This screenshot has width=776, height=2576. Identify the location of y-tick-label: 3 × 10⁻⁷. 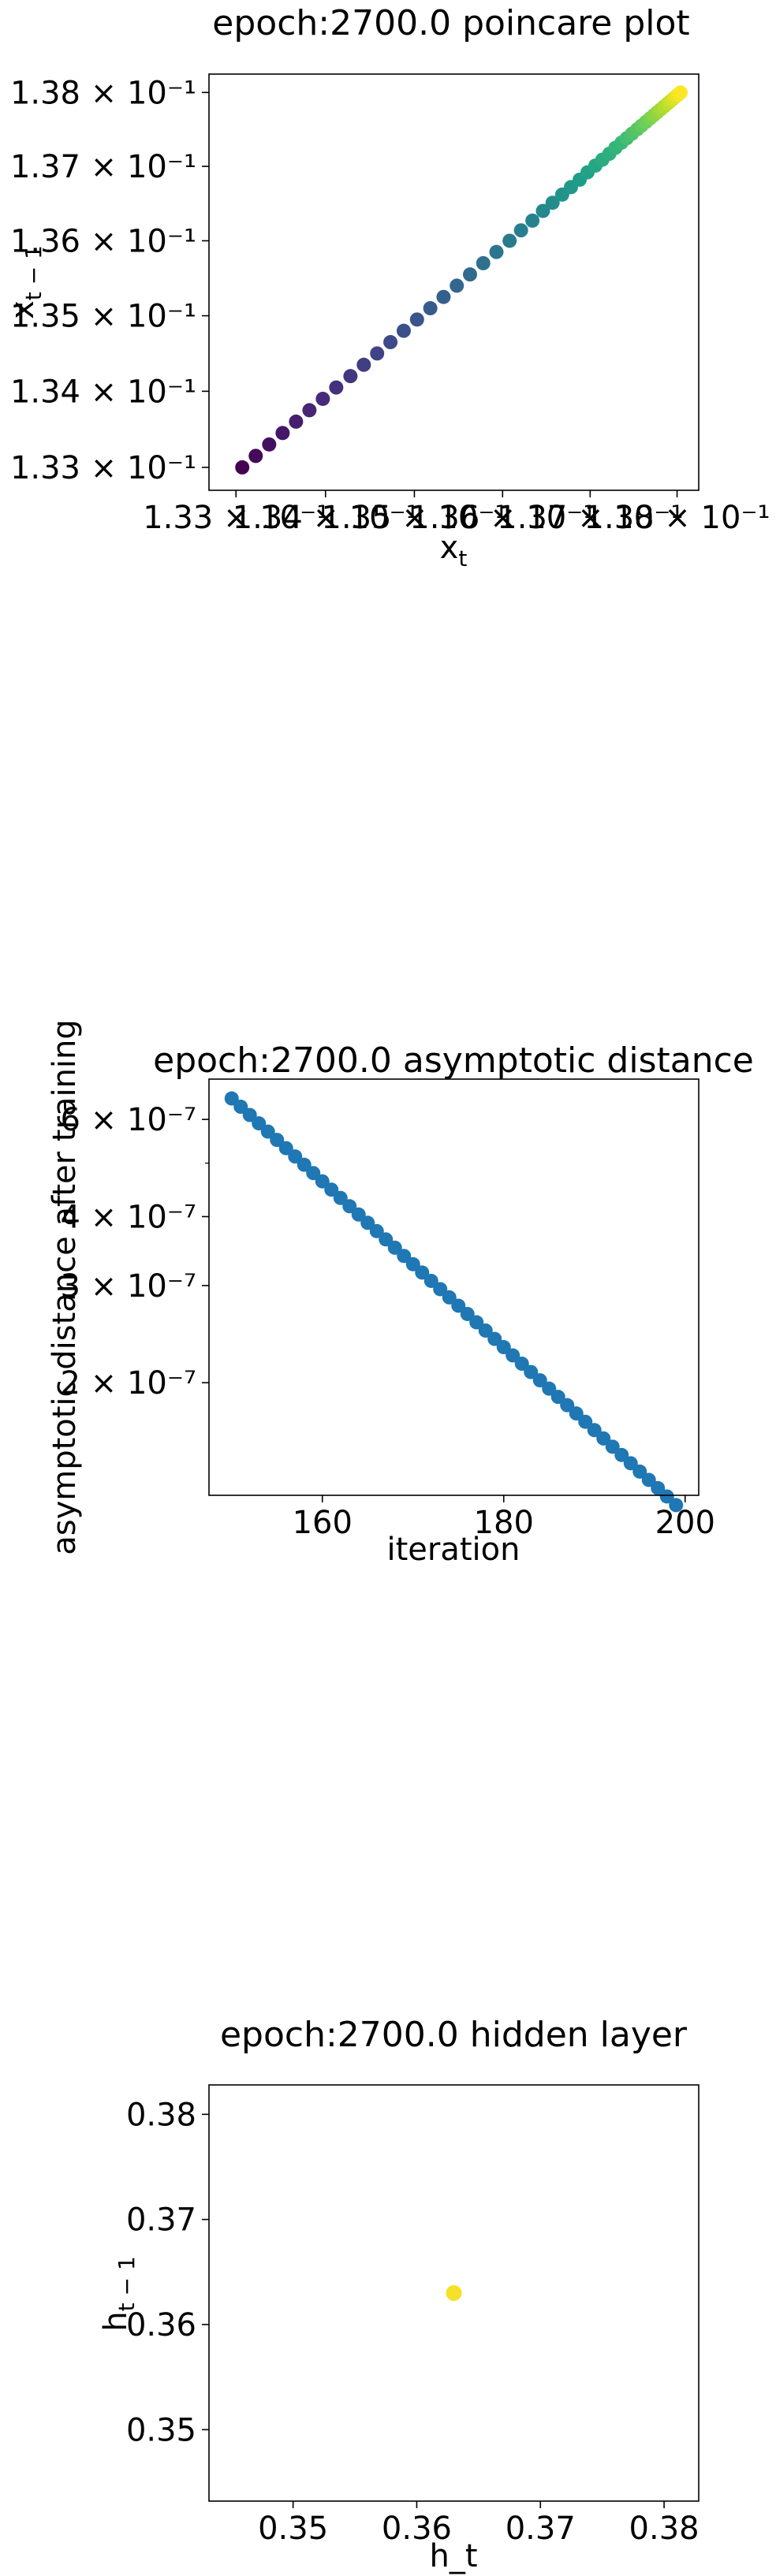
(128, 1286).